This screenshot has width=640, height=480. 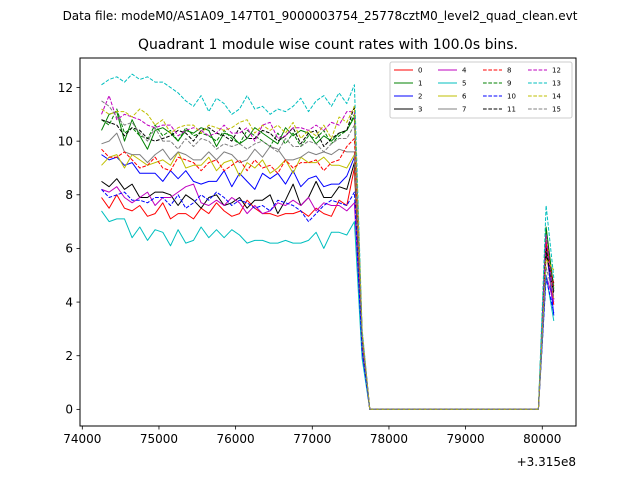 What do you see at coordinates (466, 439) in the screenshot?
I see `x-tick-label: 79000` at bounding box center [466, 439].